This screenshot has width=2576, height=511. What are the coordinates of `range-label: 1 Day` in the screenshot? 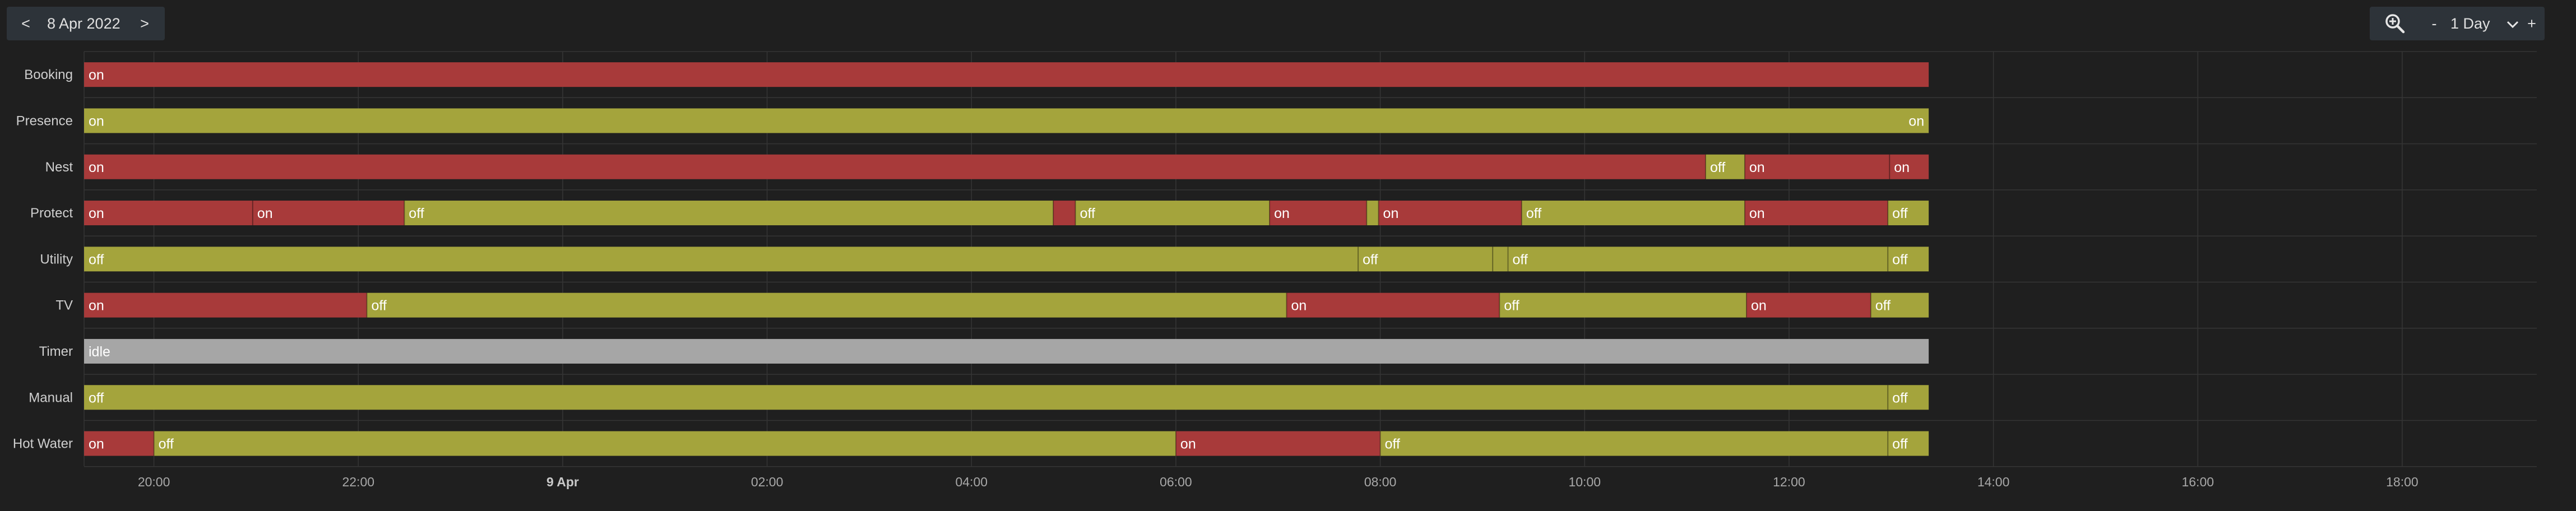 It's located at (2470, 23).